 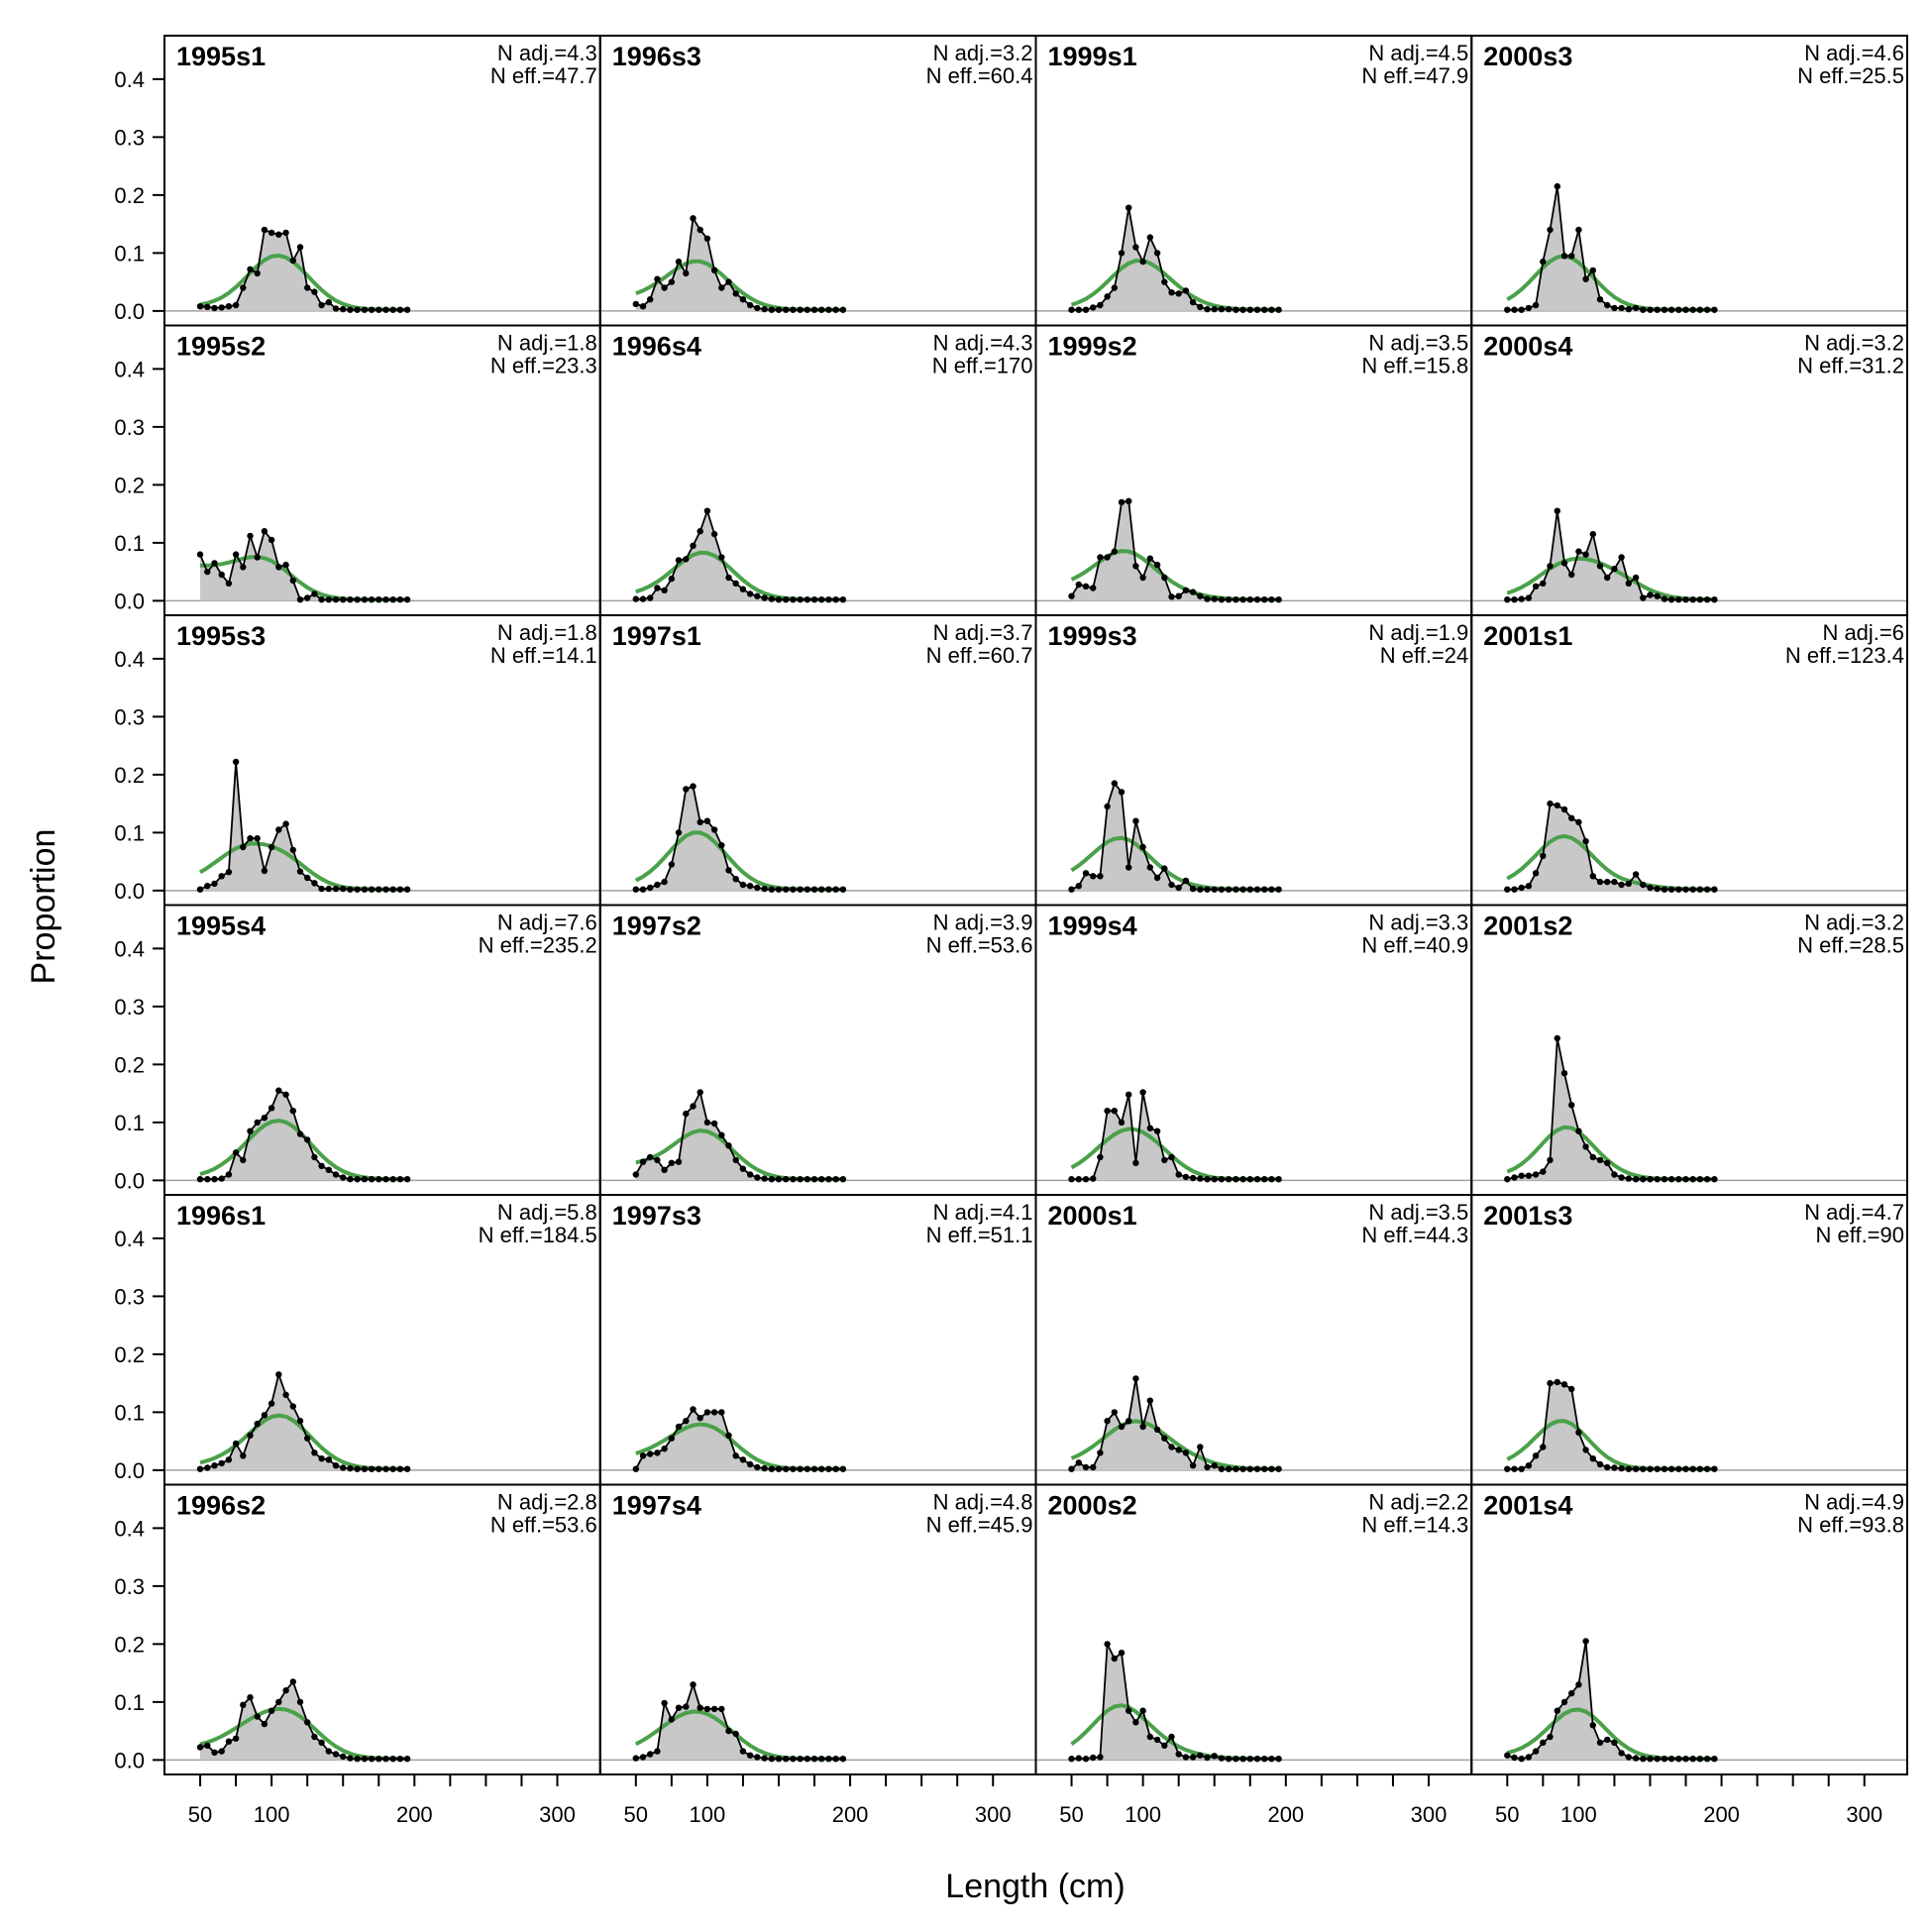 What do you see at coordinates (1414, 366) in the screenshot?
I see `n-eff-label: N eff.=15.8` at bounding box center [1414, 366].